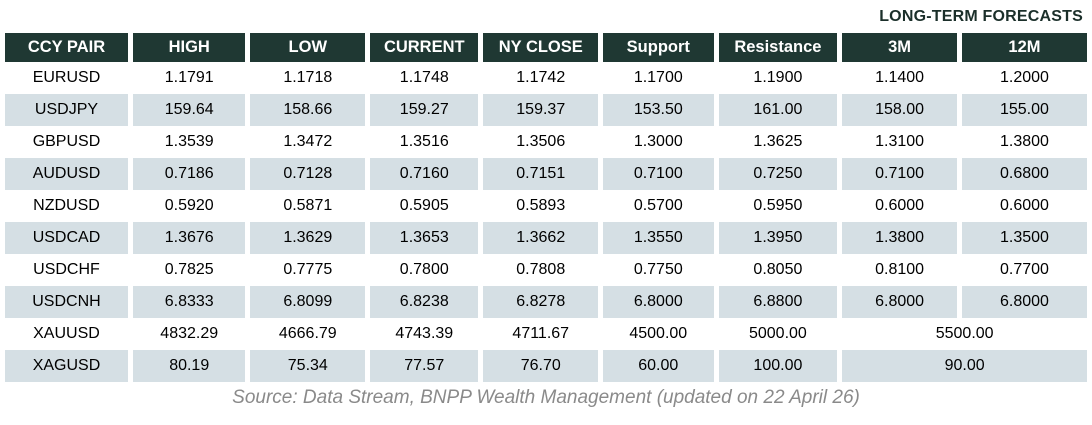 The height and width of the screenshot is (425, 1092). What do you see at coordinates (424, 110) in the screenshot?
I see `value-cell: 159.27` at bounding box center [424, 110].